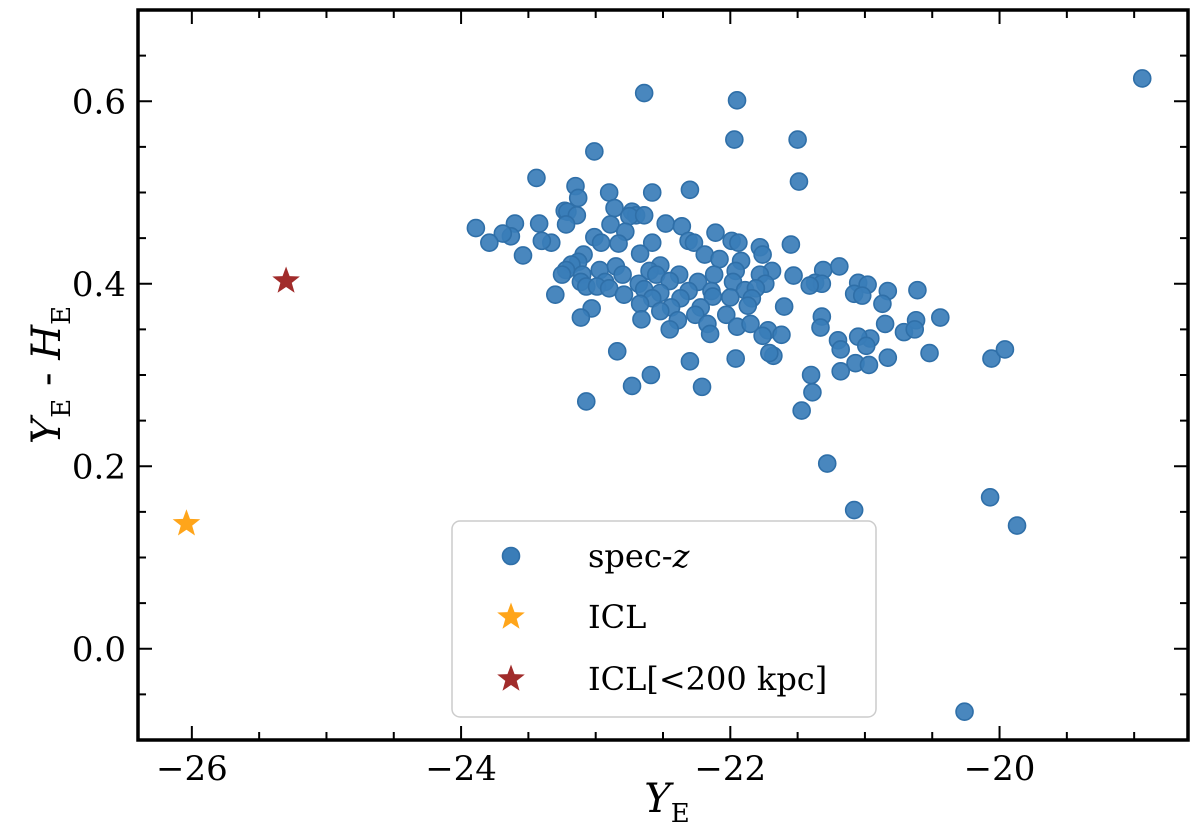  Describe the element at coordinates (571, 617) in the screenshot. I see `legend-entry: ICL` at that location.